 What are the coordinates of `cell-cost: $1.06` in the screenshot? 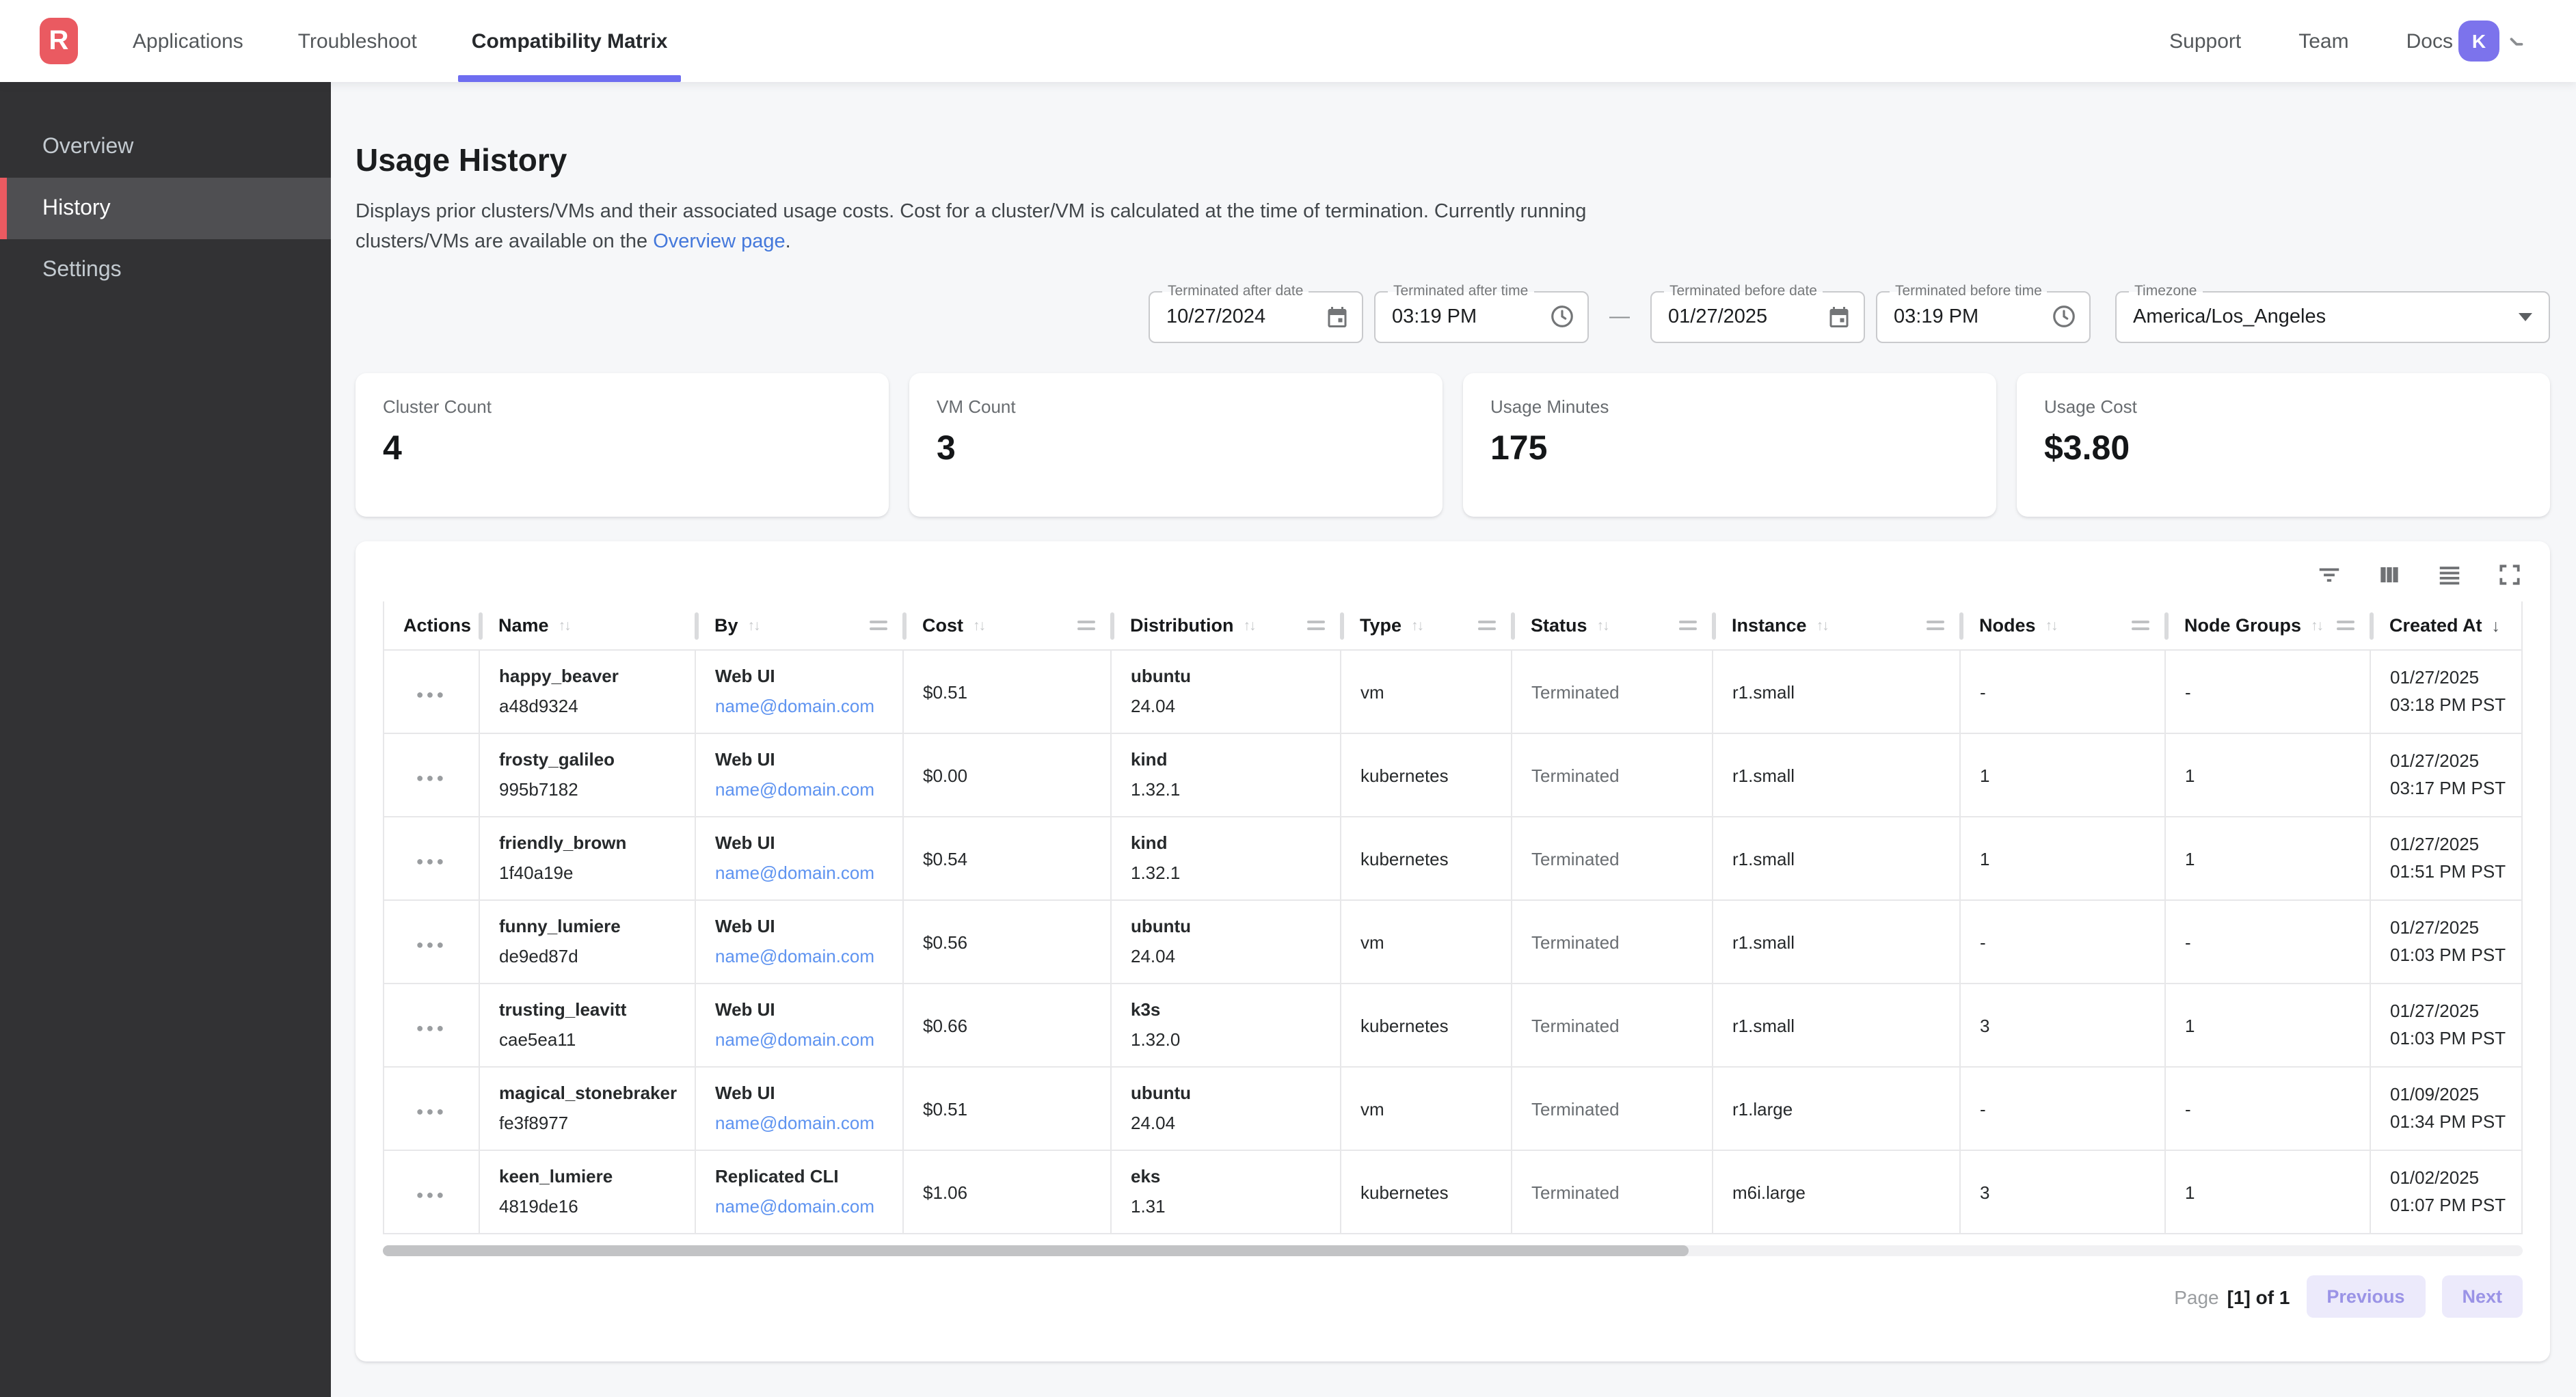 It's located at (1007, 1192).